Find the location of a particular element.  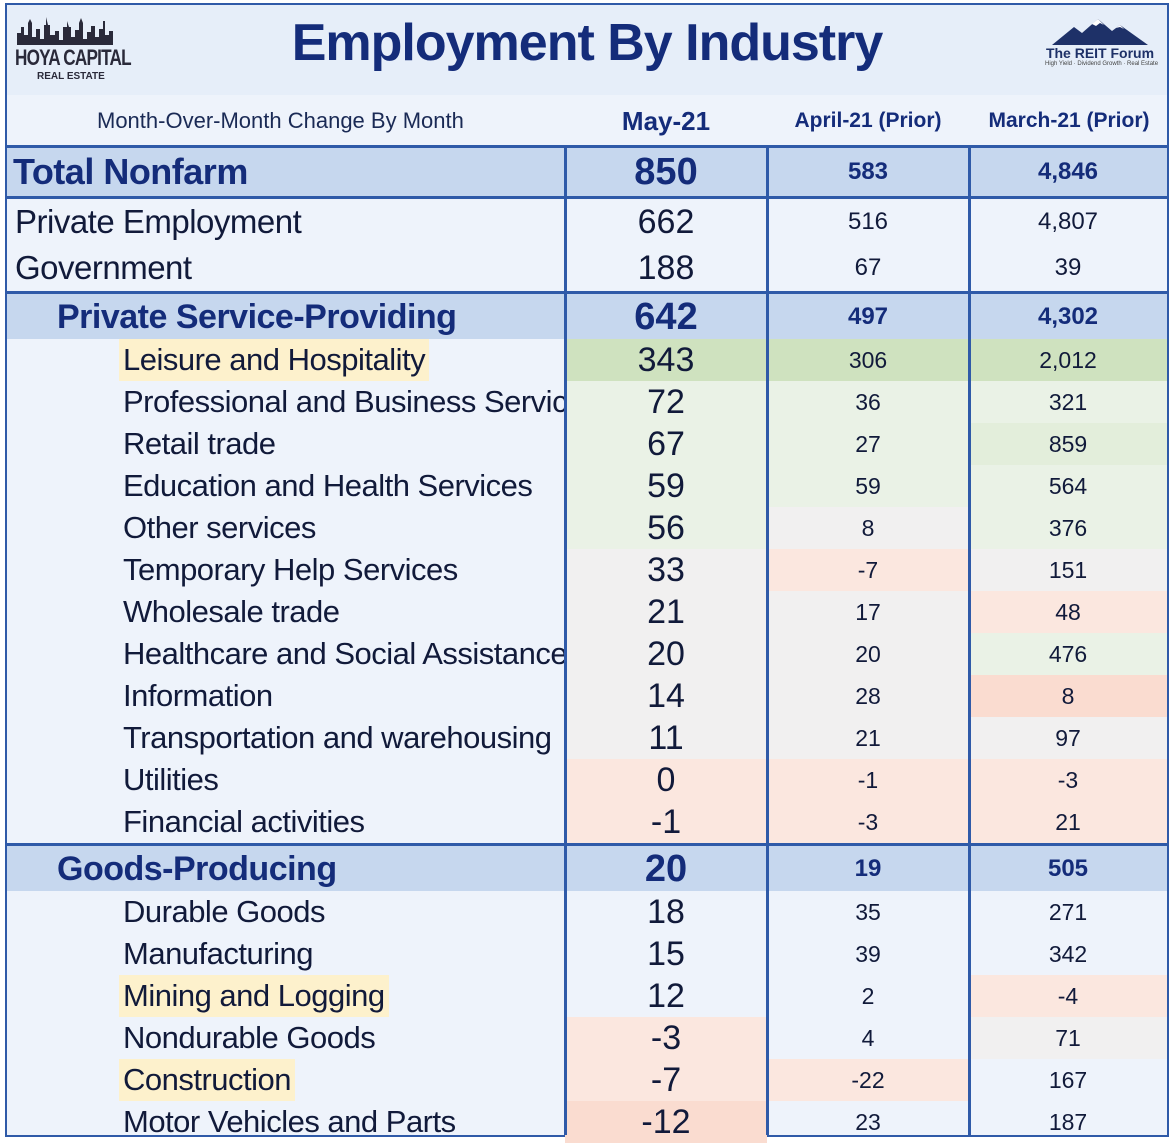

april-value: 36 is located at coordinates (868, 402).